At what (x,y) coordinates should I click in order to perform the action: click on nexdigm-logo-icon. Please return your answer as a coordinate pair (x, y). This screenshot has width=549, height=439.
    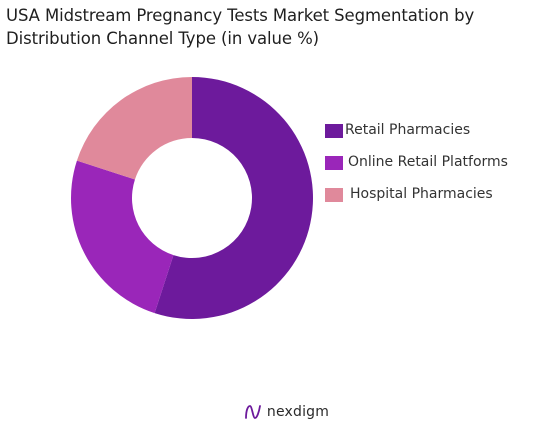
    Looking at the image, I should click on (252, 412).